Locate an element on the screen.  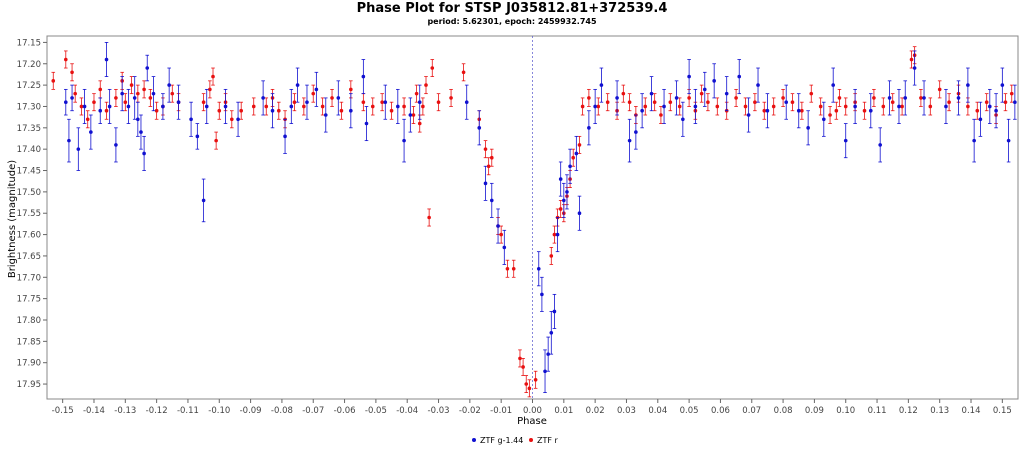
x-tick-label: -0.09 is located at coordinates (251, 411).